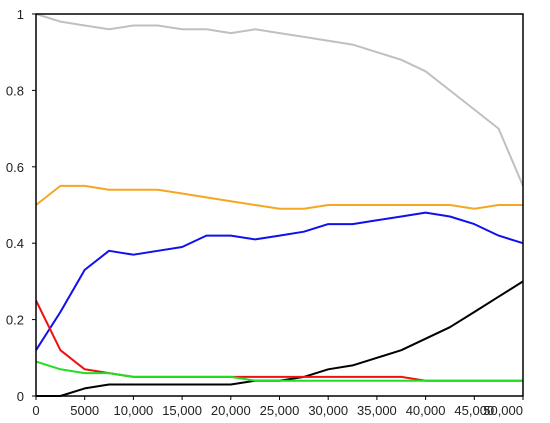 The height and width of the screenshot is (423, 550). Describe the element at coordinates (231, 410) in the screenshot. I see `x-tick-label: 20,000` at that location.